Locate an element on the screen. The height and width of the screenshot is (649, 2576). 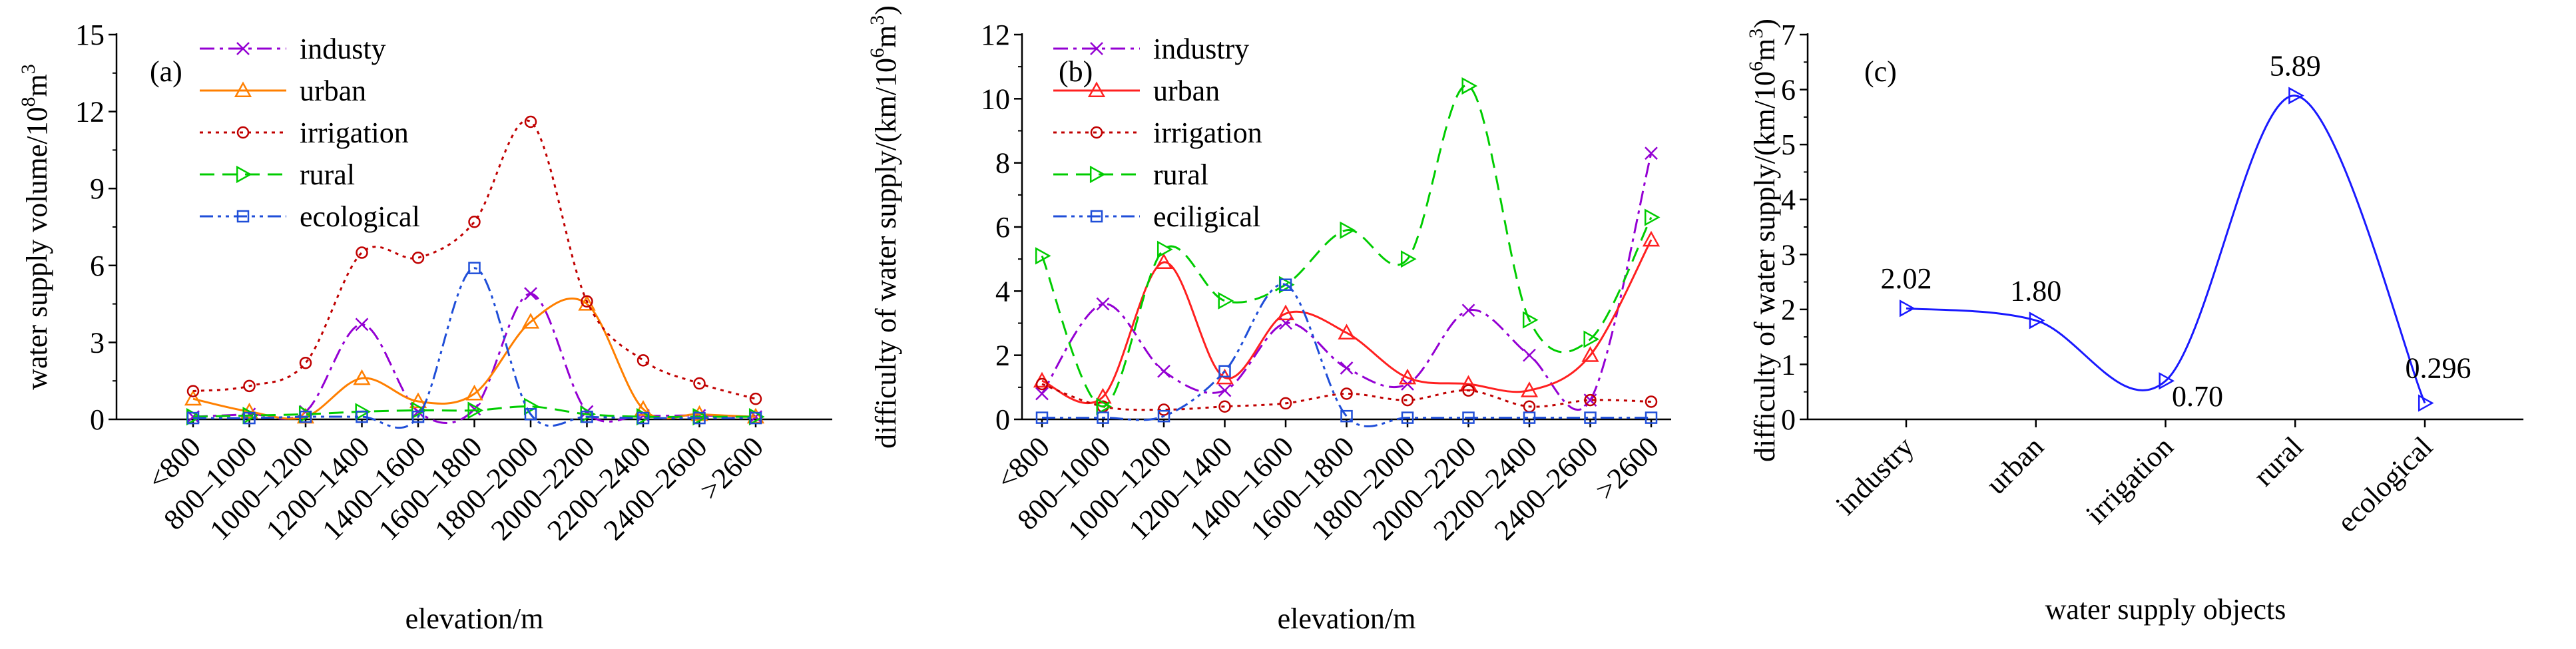
legend-label: industry is located at coordinates (1201, 49).